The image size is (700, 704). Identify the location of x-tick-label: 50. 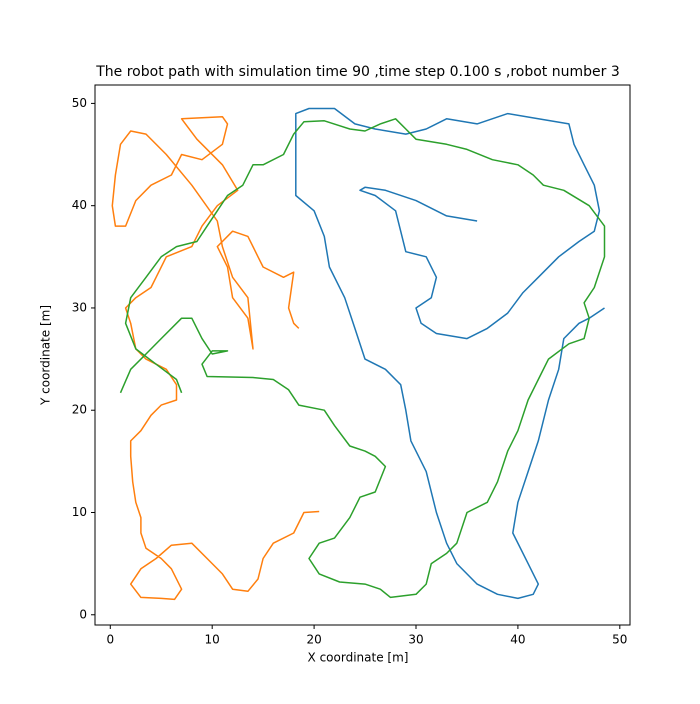
(619, 640).